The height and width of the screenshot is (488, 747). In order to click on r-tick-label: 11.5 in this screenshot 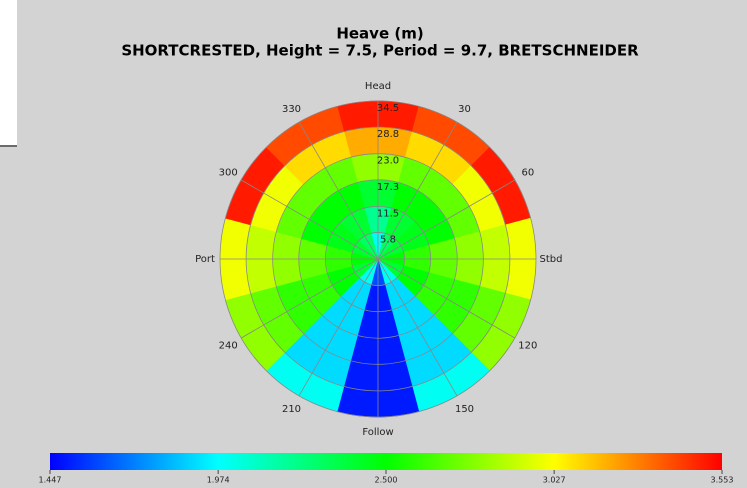, I will do `click(388, 213)`.